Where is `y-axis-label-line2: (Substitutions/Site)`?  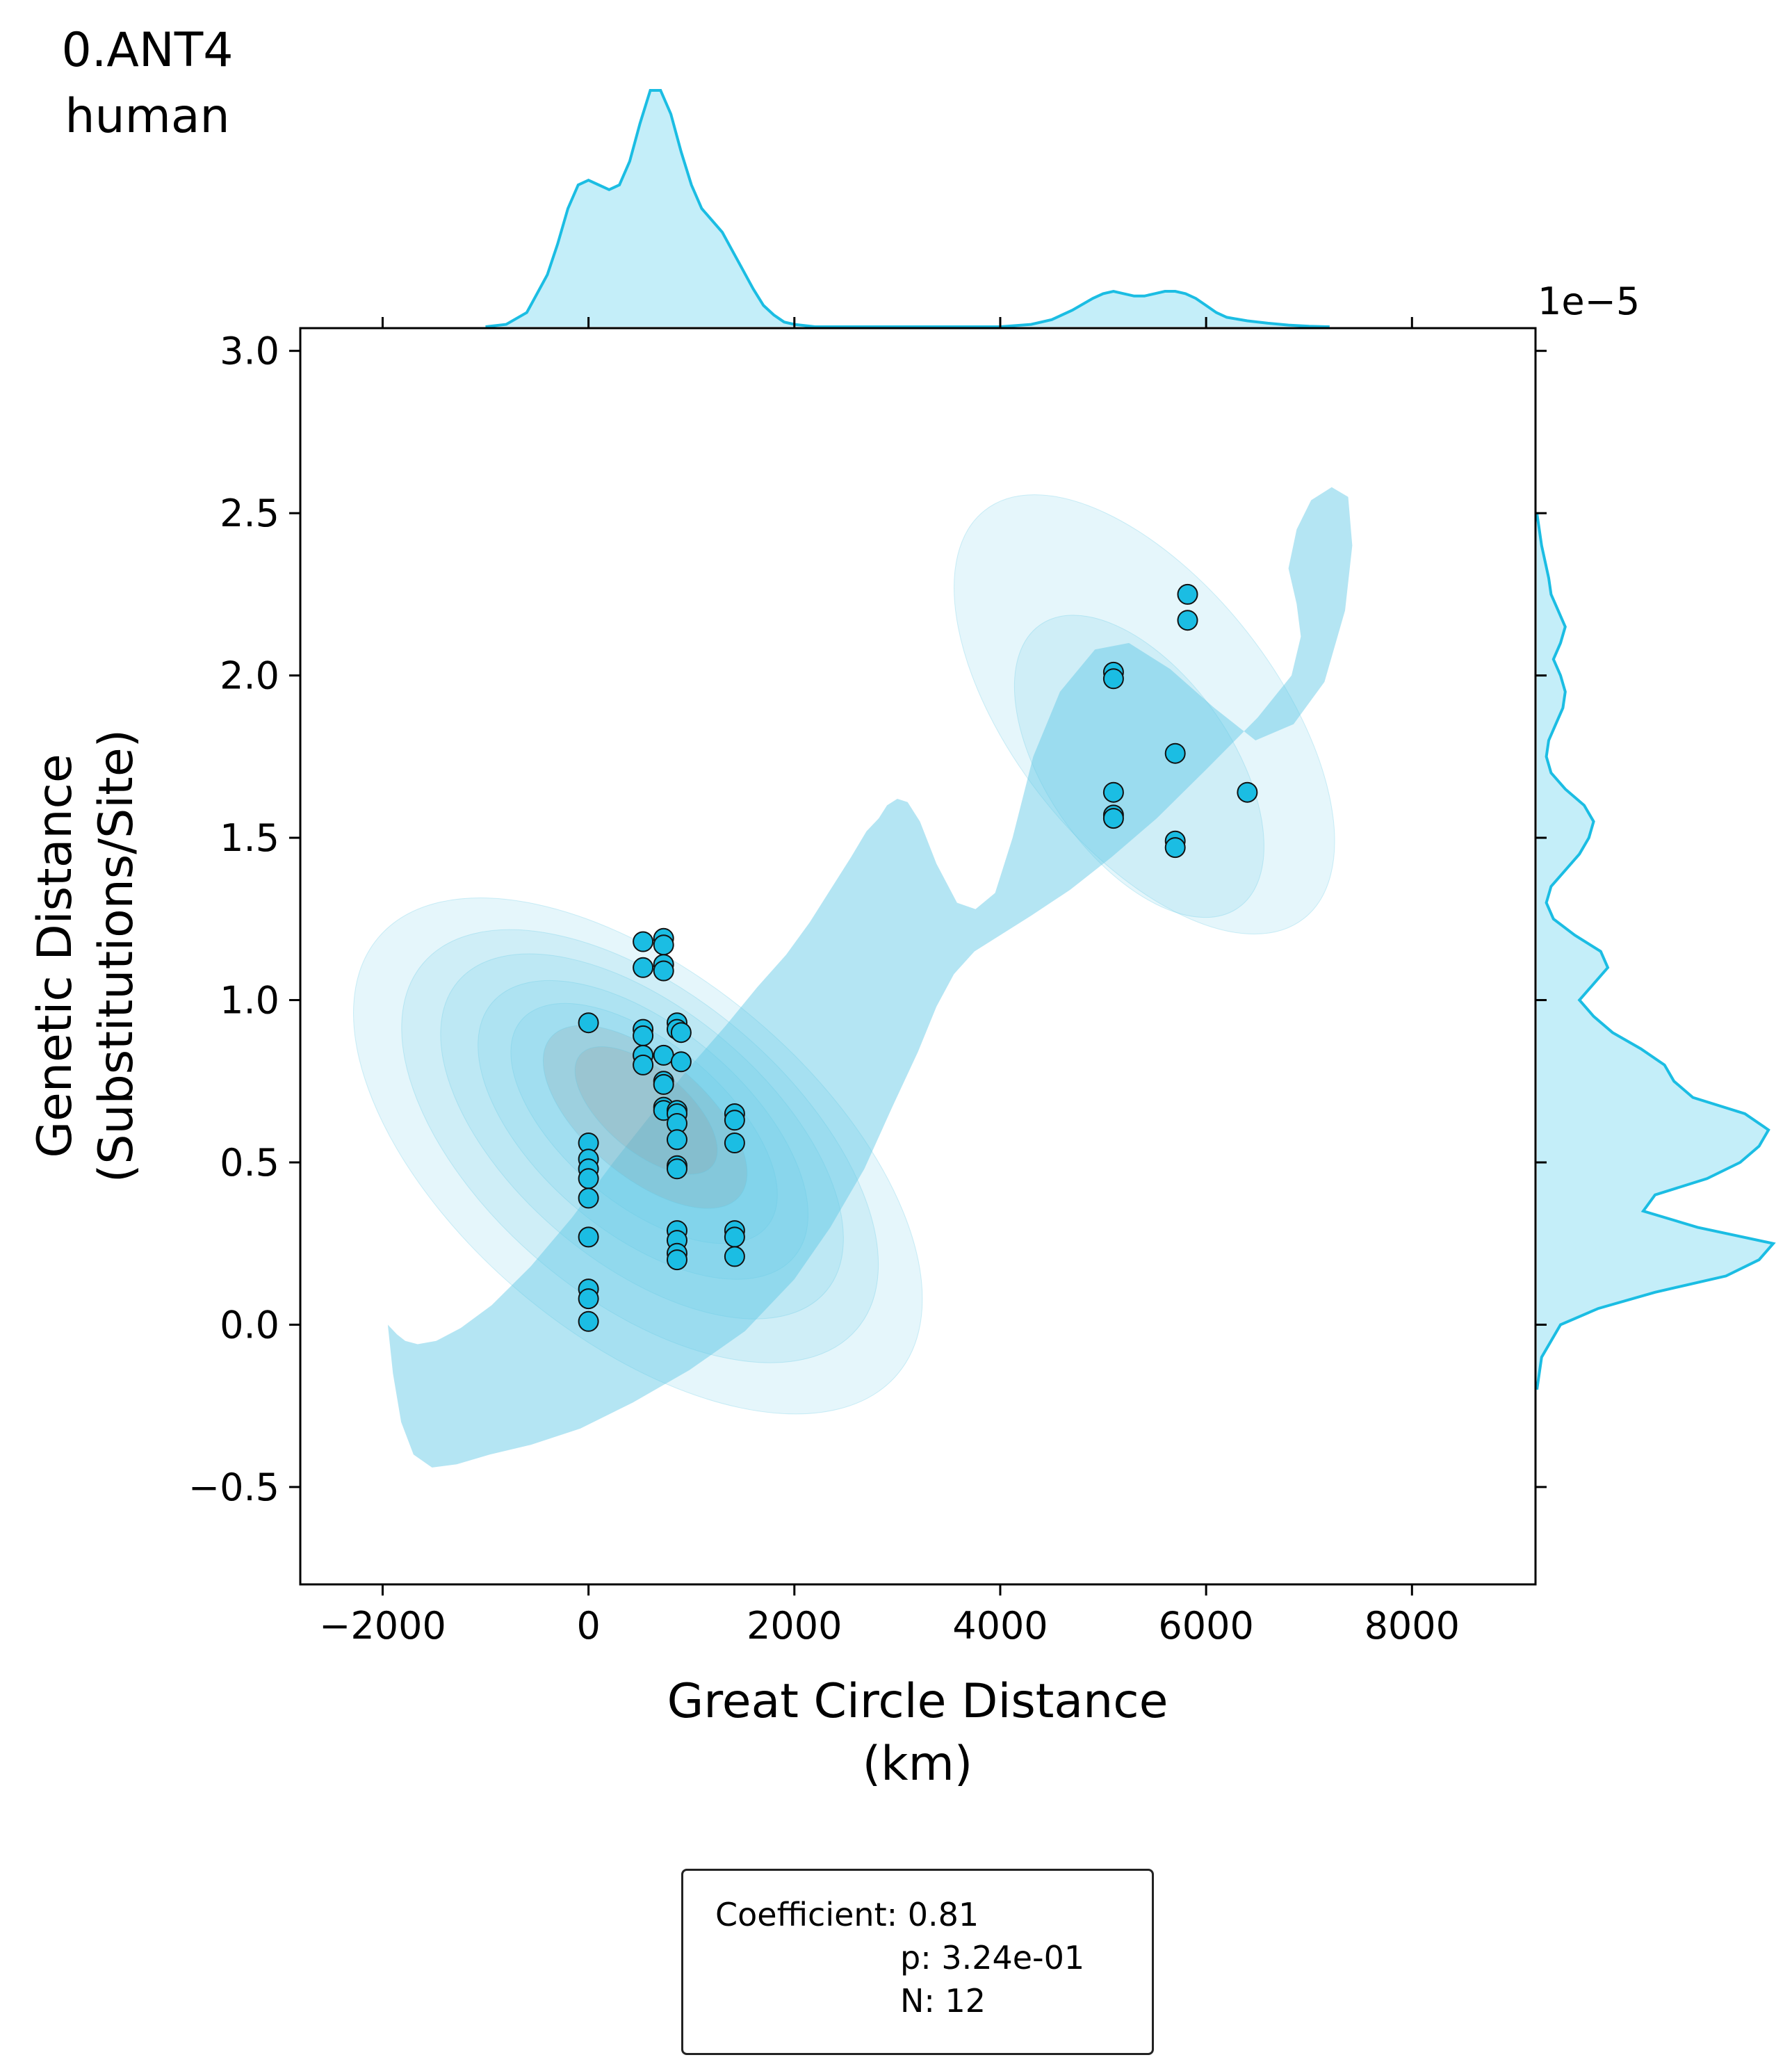
y-axis-label-line2: (Substitutions/Site) is located at coordinates (116, 956).